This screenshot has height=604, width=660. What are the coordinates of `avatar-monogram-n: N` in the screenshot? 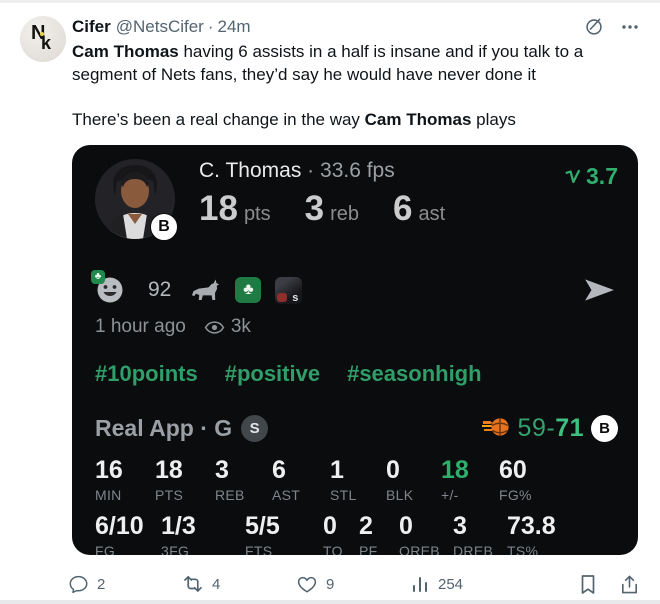 It's located at (38, 33).